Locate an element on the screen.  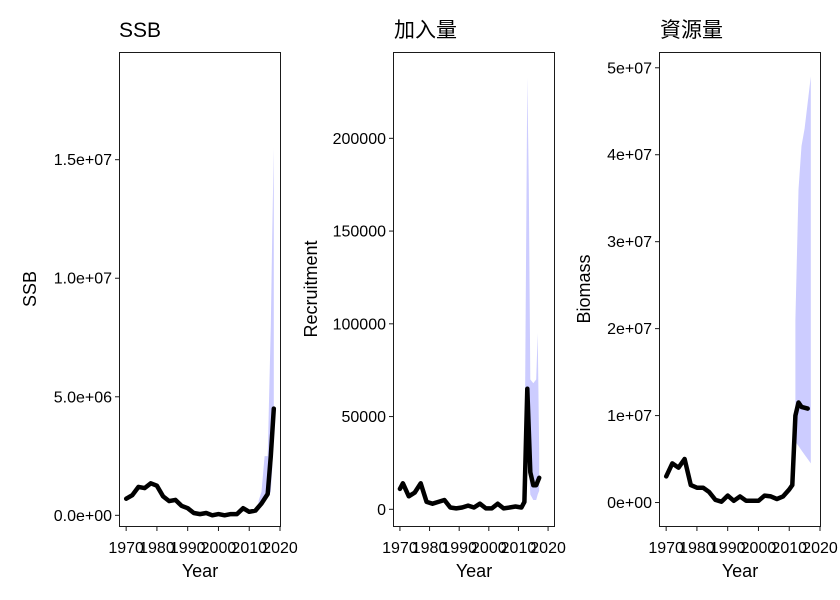
biomass-y-tick-label: 4e+07 is located at coordinates (629, 155).